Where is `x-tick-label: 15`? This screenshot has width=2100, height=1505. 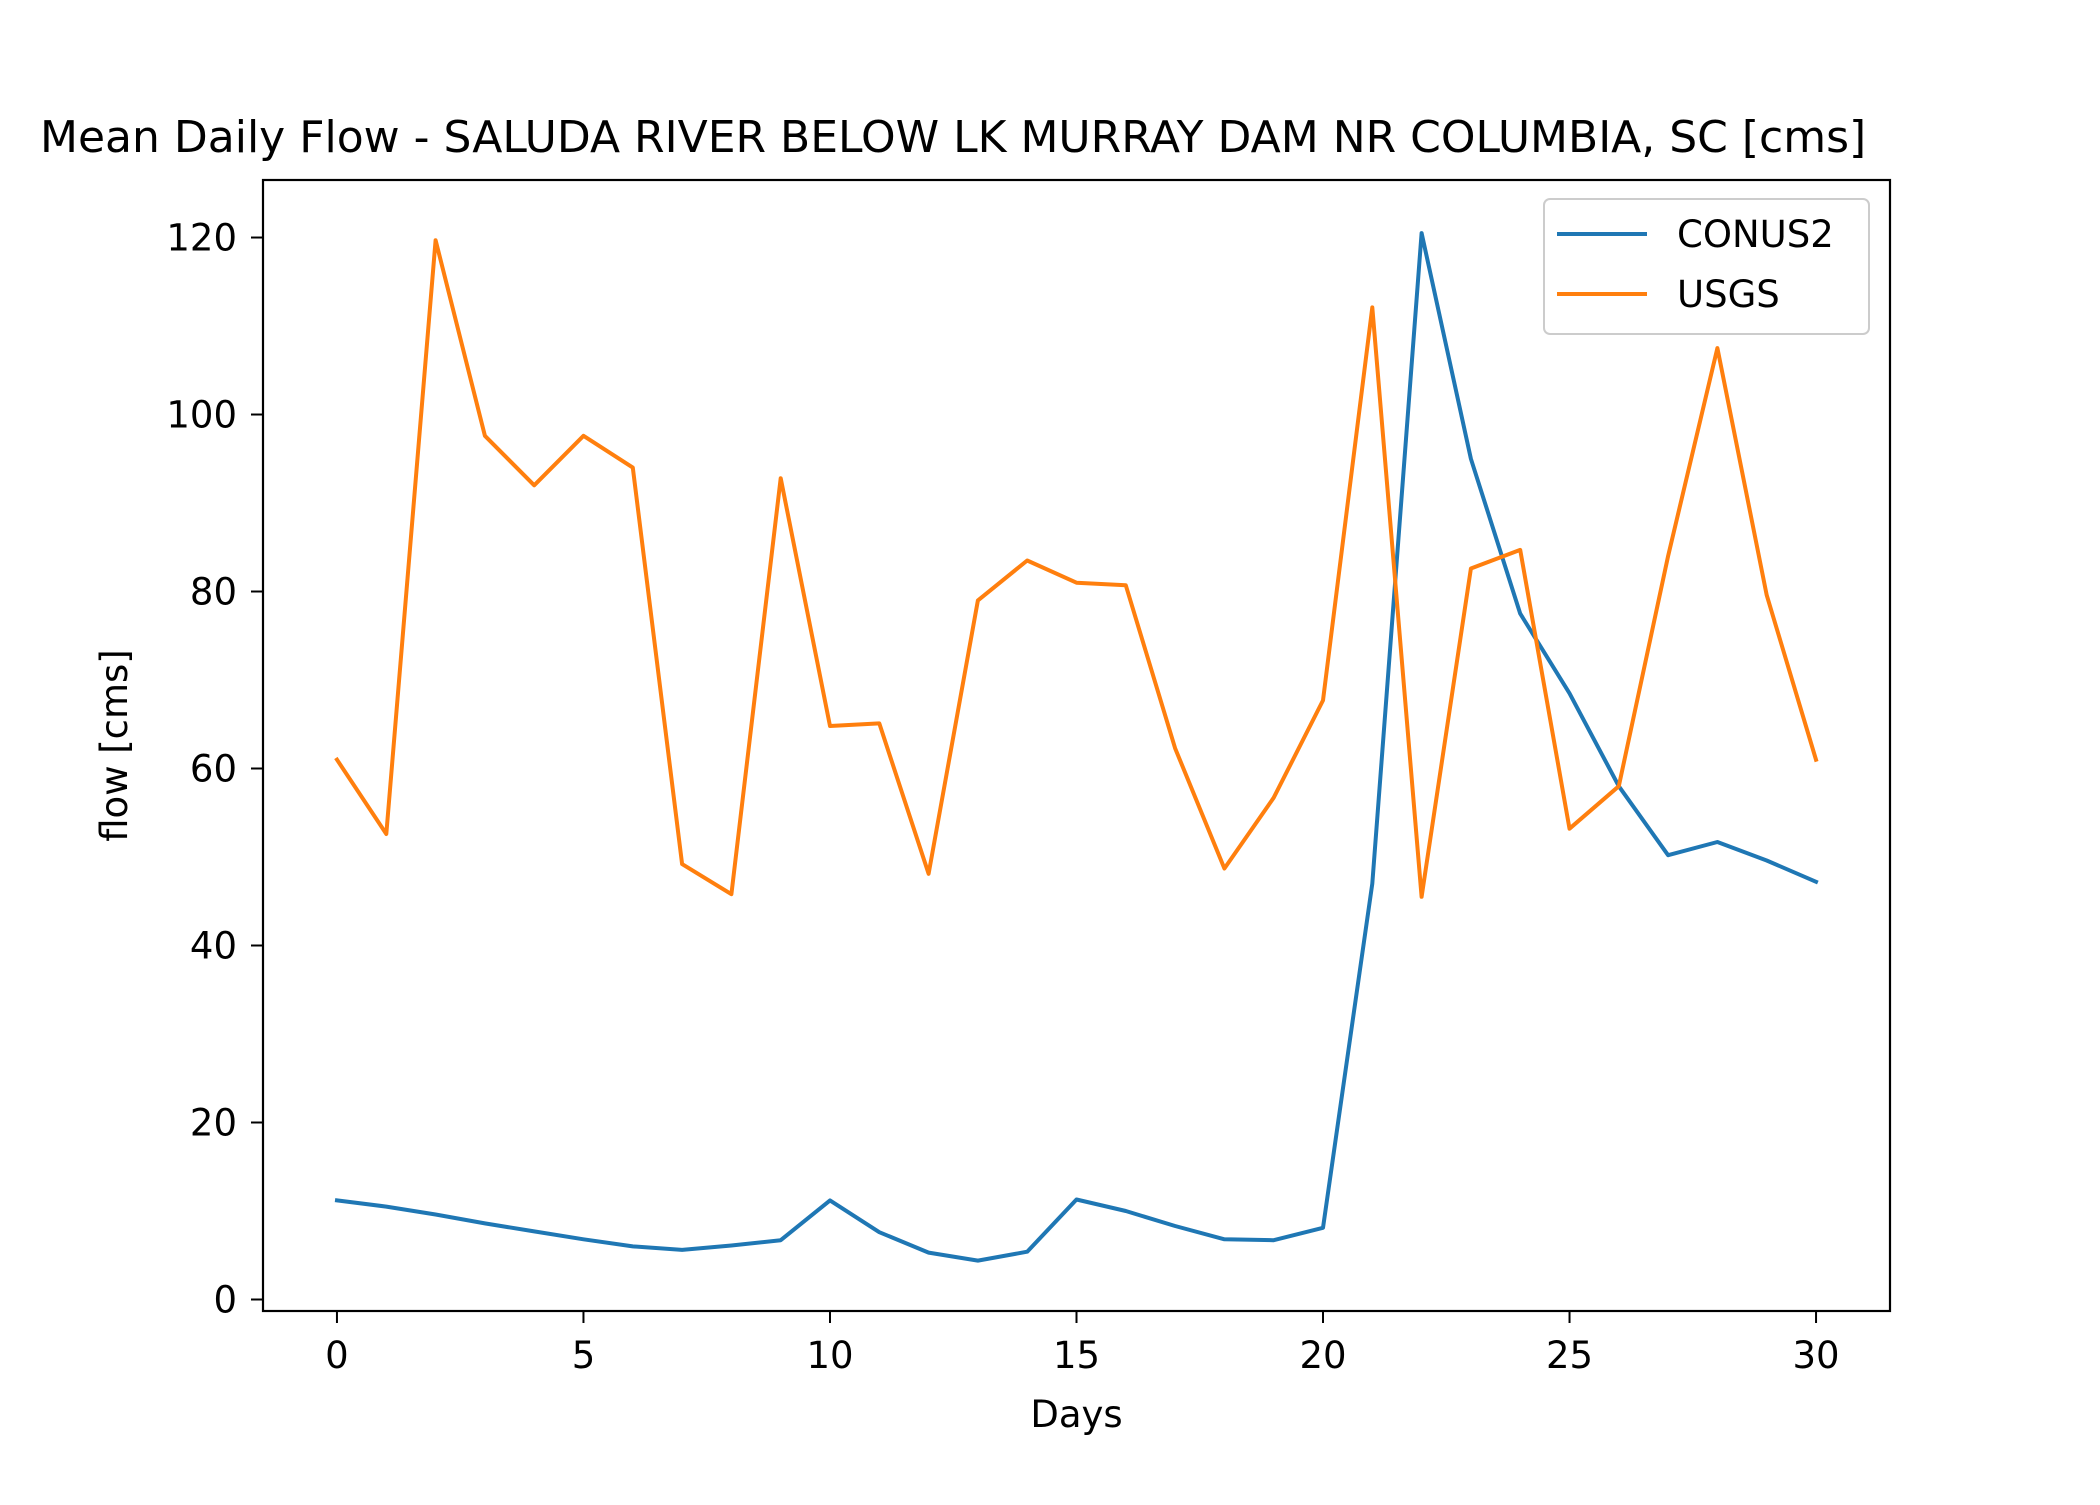 x-tick-label: 15 is located at coordinates (1076, 1355).